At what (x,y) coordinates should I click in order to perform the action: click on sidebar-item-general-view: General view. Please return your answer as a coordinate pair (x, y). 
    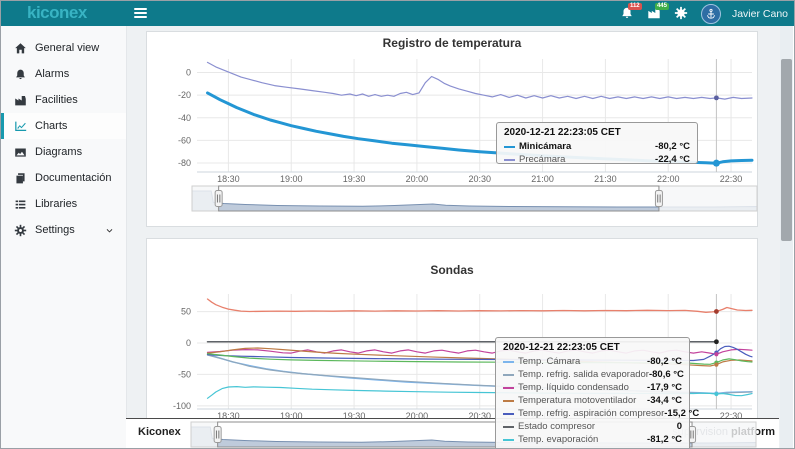
    Looking at the image, I should click on (63, 48).